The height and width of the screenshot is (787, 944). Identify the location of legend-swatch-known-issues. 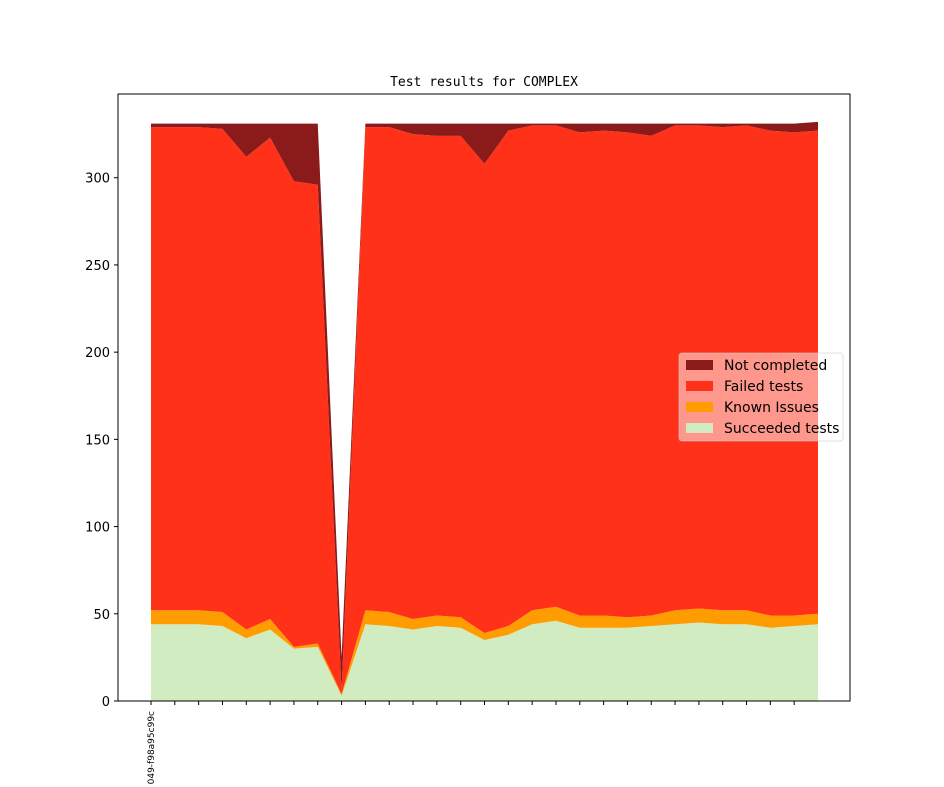
(699, 407).